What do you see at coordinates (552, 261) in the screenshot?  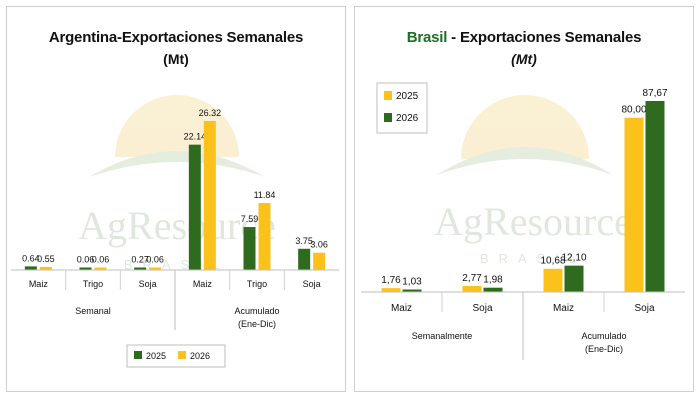 I see `data-label-2025-2: 10,68` at bounding box center [552, 261].